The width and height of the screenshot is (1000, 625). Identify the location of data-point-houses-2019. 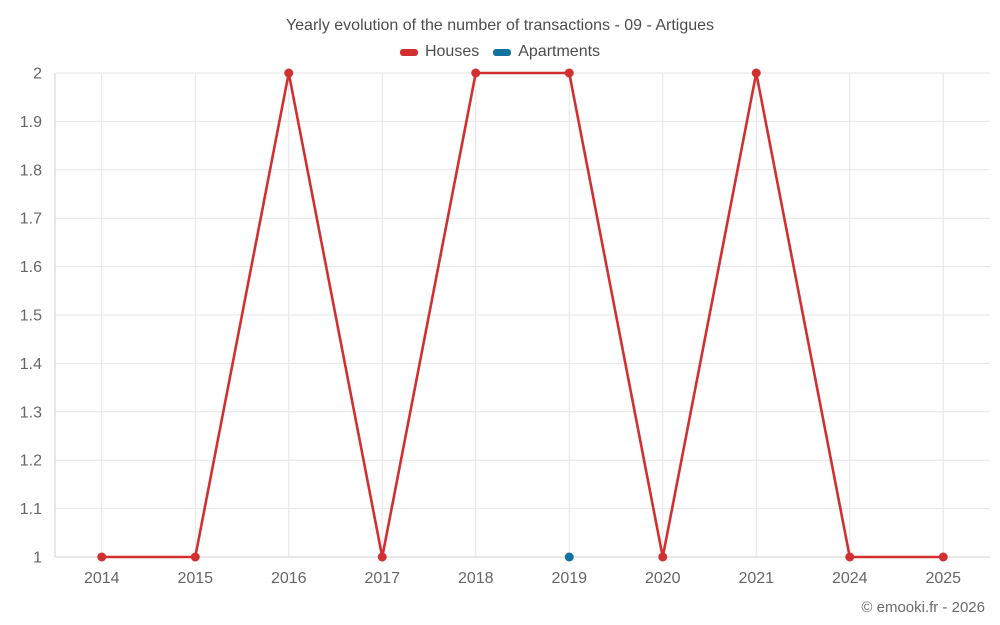
(569, 73).